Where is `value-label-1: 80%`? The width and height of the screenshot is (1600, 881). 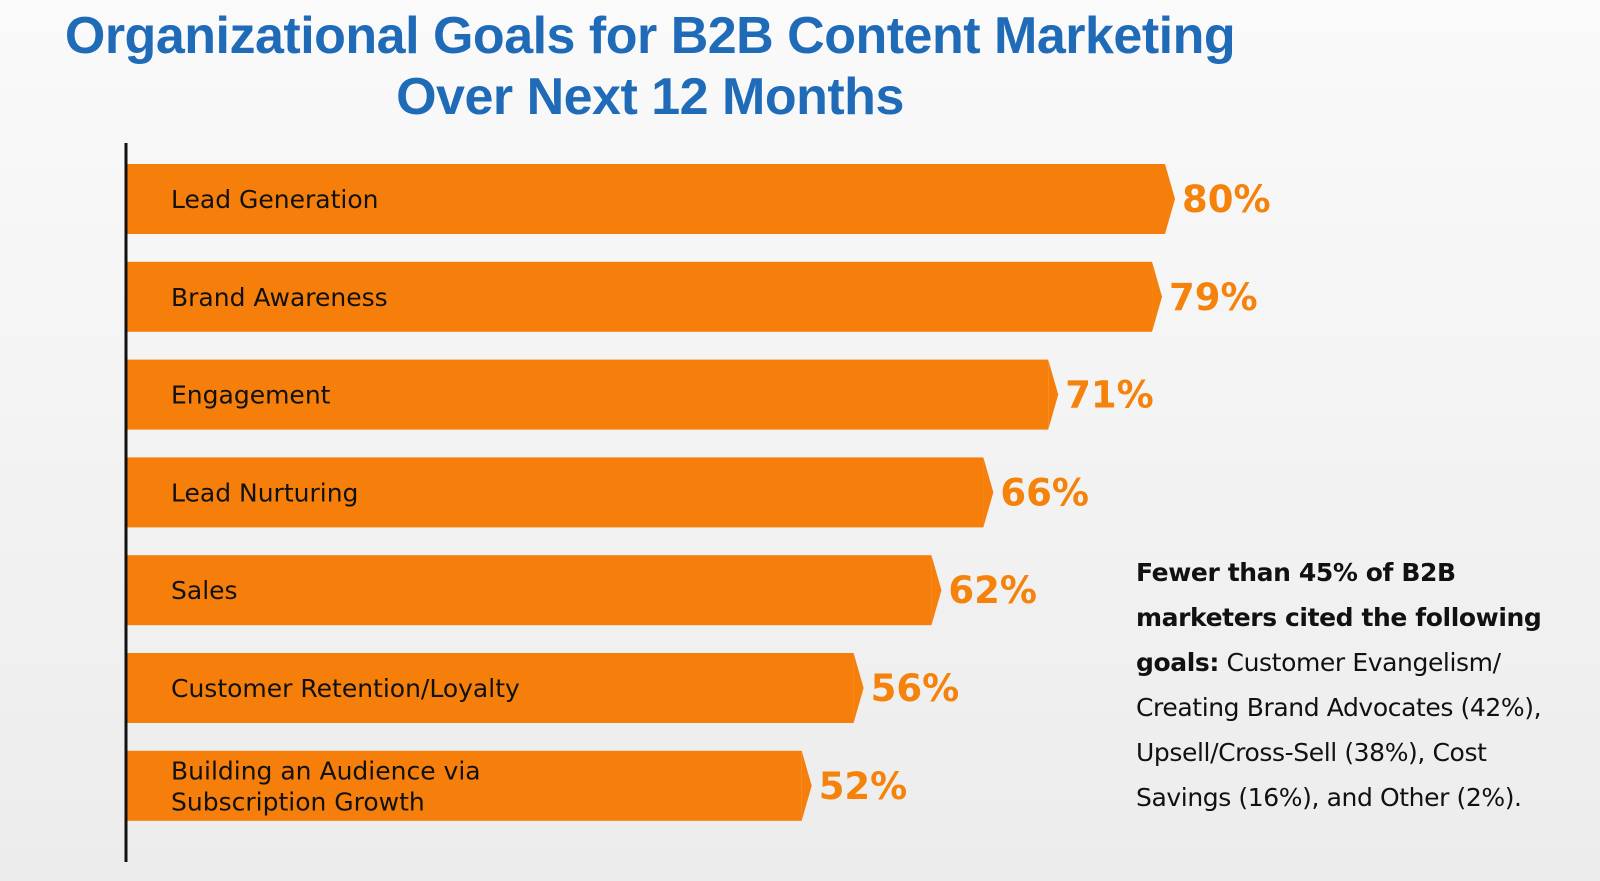 value-label-1: 80% is located at coordinates (1226, 199).